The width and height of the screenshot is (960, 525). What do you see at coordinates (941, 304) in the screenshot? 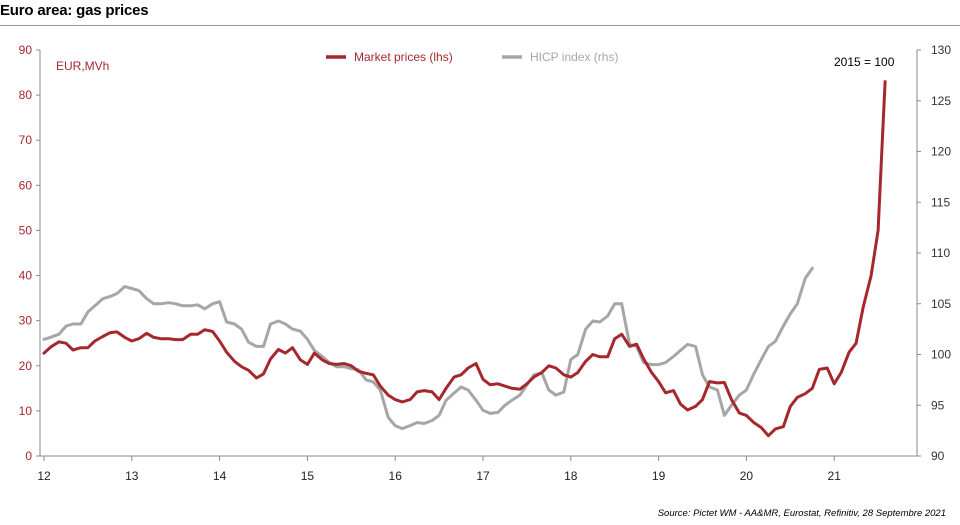
I see `right-tick-label: 105` at bounding box center [941, 304].